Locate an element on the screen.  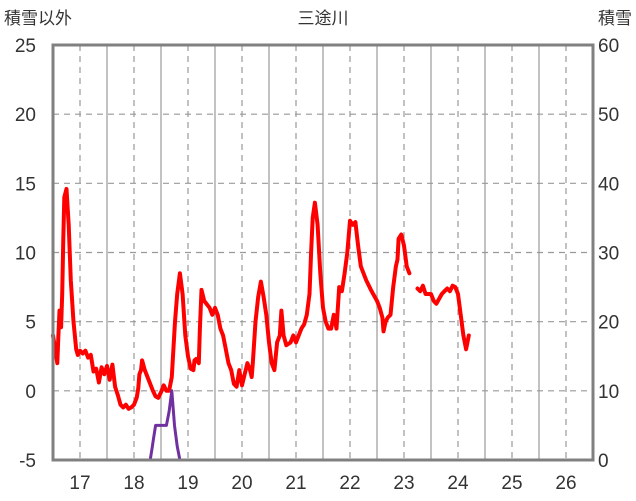
y-right-tick-label: 50 is located at coordinates (608, 115).